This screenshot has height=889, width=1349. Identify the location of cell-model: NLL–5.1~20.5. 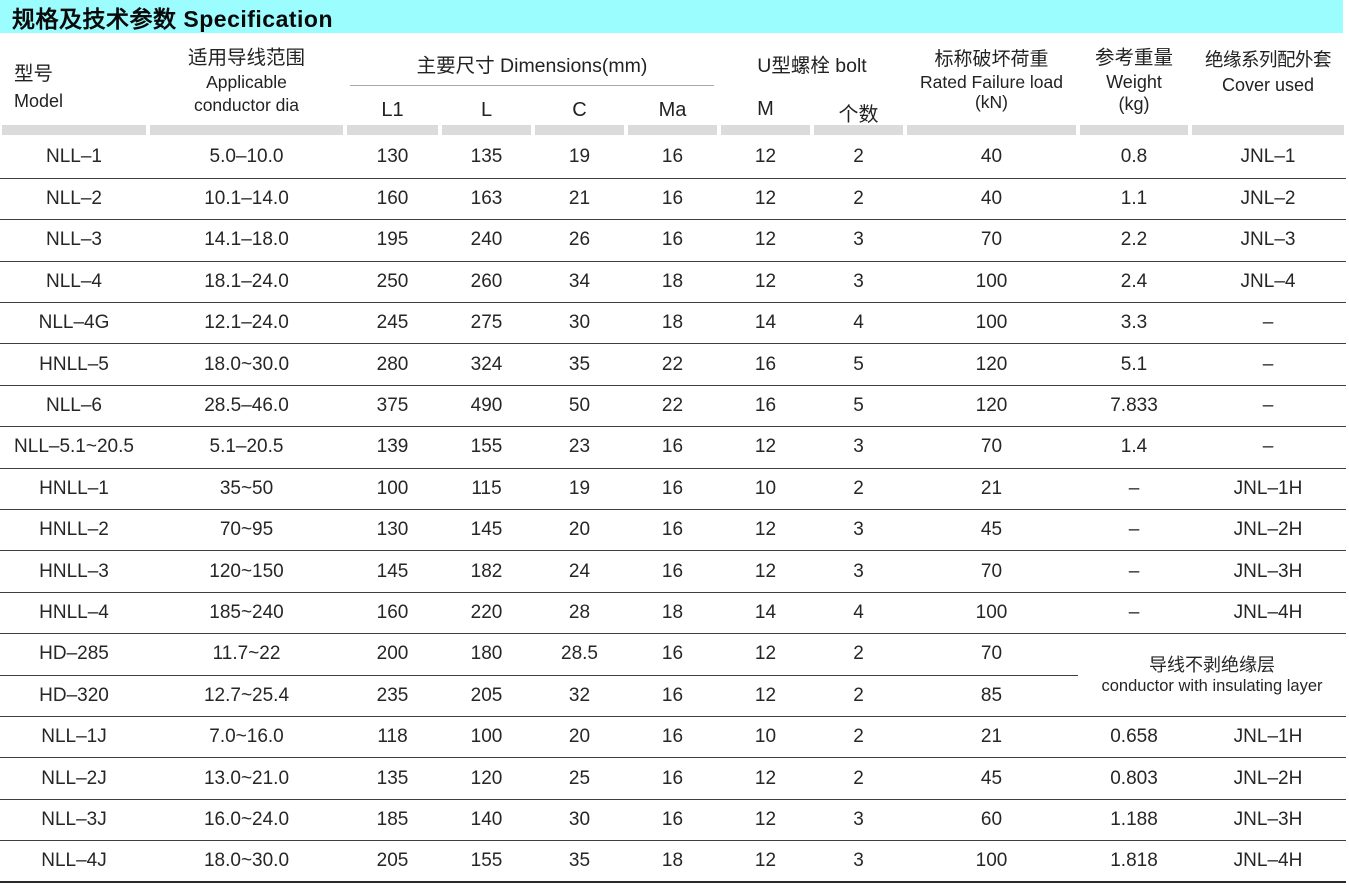
(74, 447).